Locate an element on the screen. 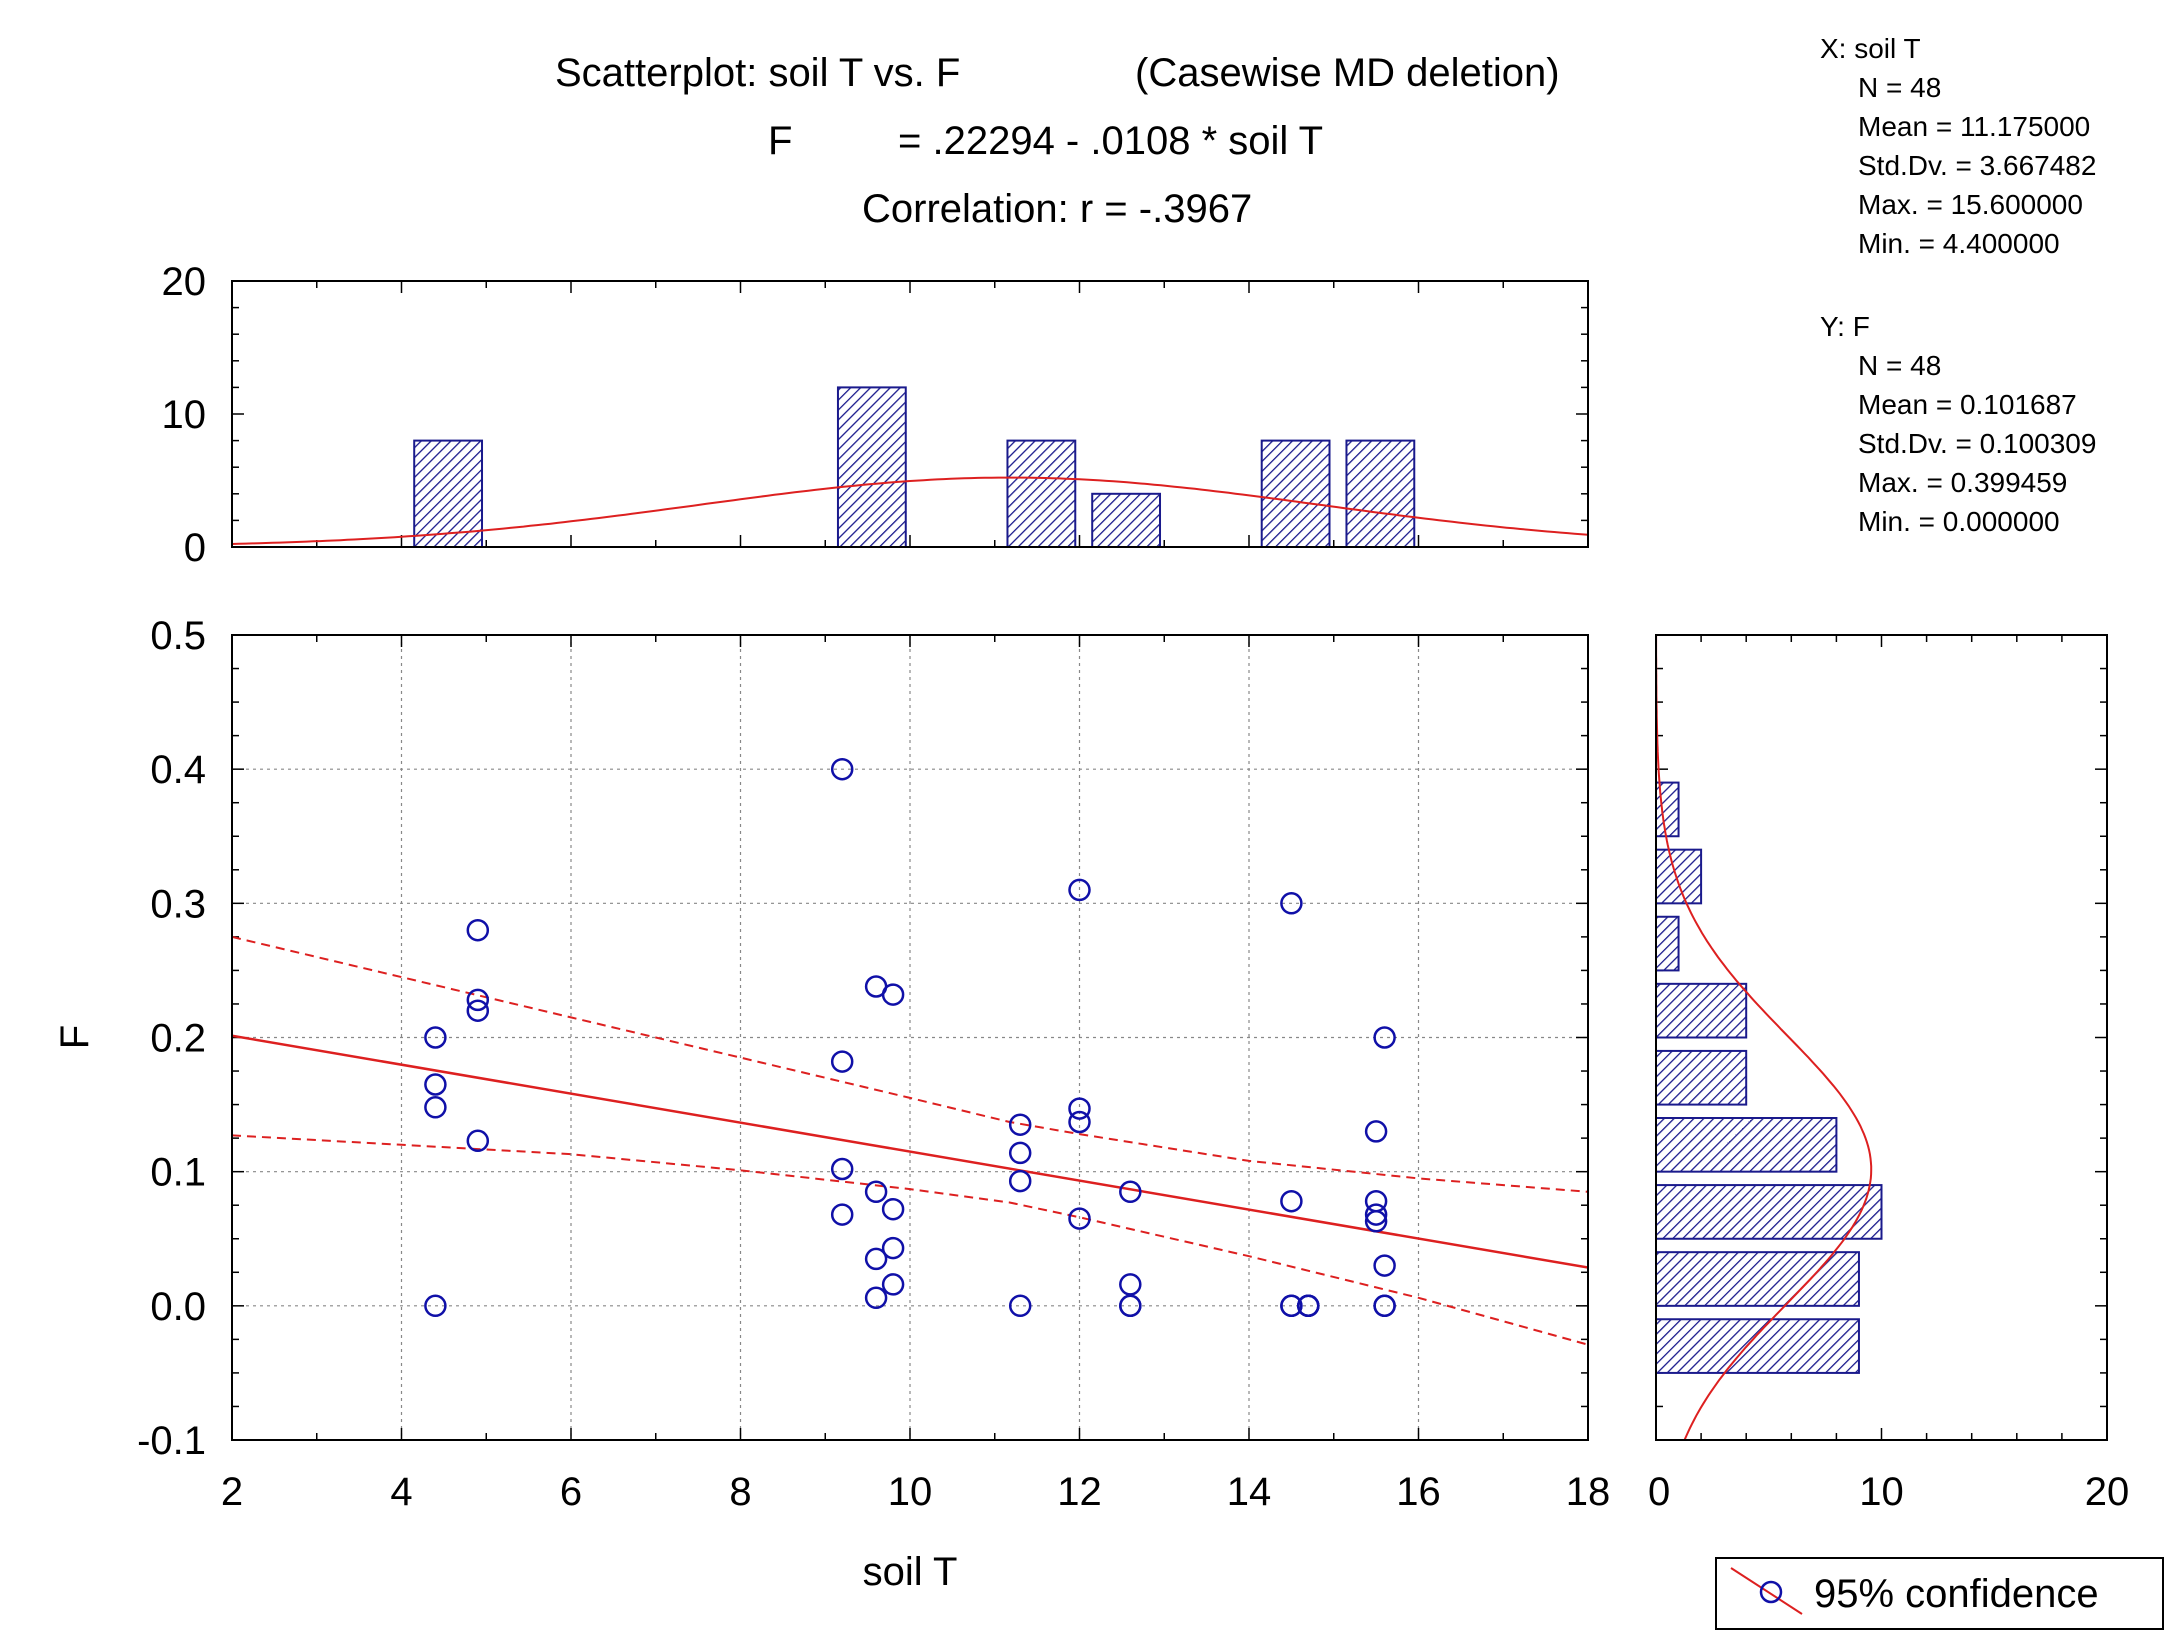 The height and width of the screenshot is (1642, 2175). y-tick-label: 0.5 is located at coordinates (178, 636).